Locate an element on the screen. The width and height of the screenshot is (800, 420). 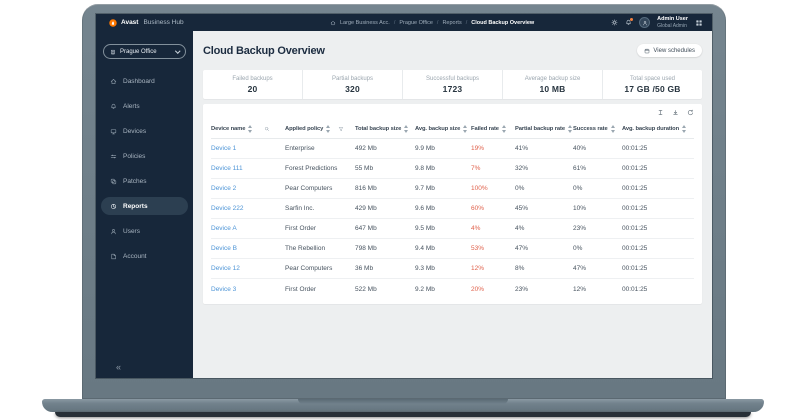
sidebar-item-alerts: Alerts is located at coordinates (144, 106).